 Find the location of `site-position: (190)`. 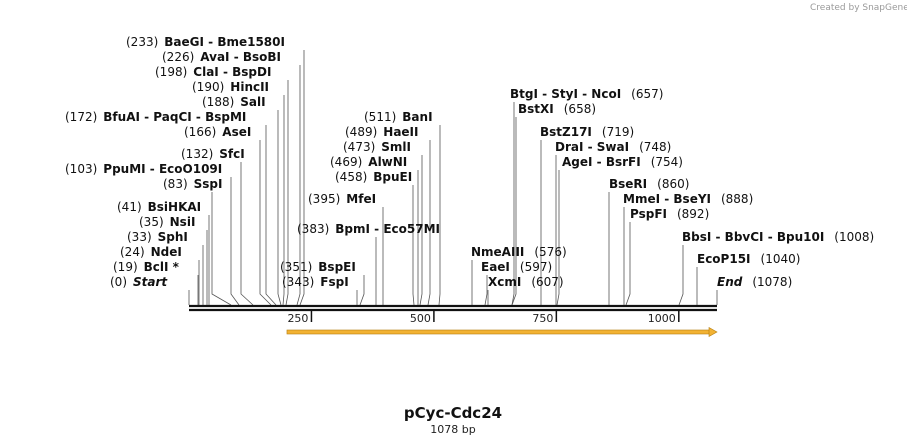

site-position: (190) is located at coordinates (208, 87).